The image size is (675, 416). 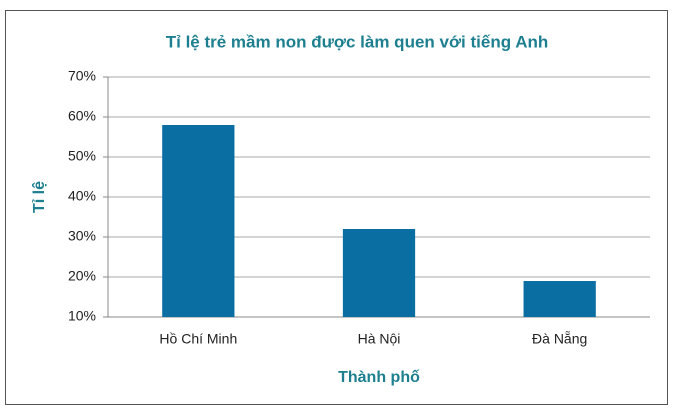 What do you see at coordinates (82, 276) in the screenshot?
I see `y-tick-label: 20%` at bounding box center [82, 276].